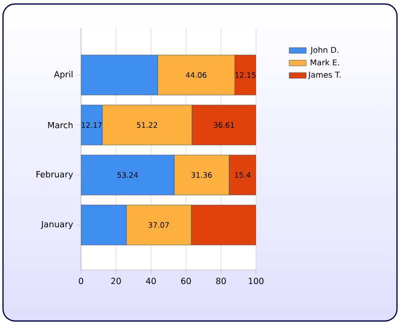  Describe the element at coordinates (56, 225) in the screenshot. I see `y-tick-label: January` at that location.